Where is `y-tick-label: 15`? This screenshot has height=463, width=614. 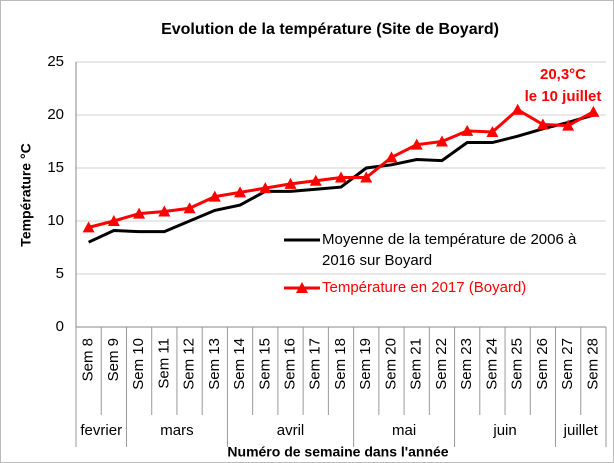
y-tick-label: 15 is located at coordinates (55, 167).